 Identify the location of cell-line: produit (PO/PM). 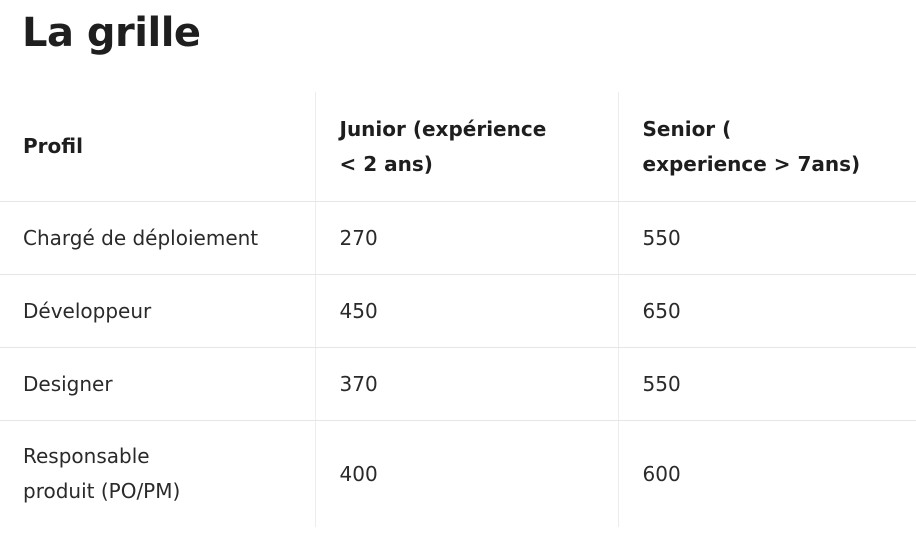
(102, 491).